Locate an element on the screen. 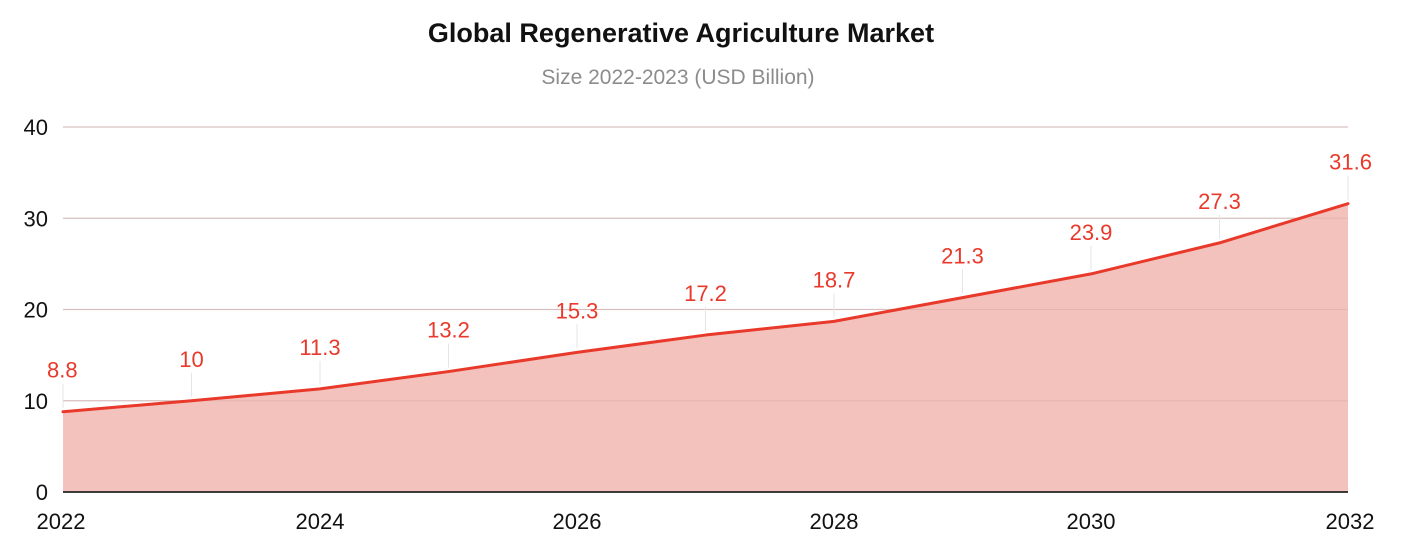  y-tick-label-40: 40 is located at coordinates (36, 127).